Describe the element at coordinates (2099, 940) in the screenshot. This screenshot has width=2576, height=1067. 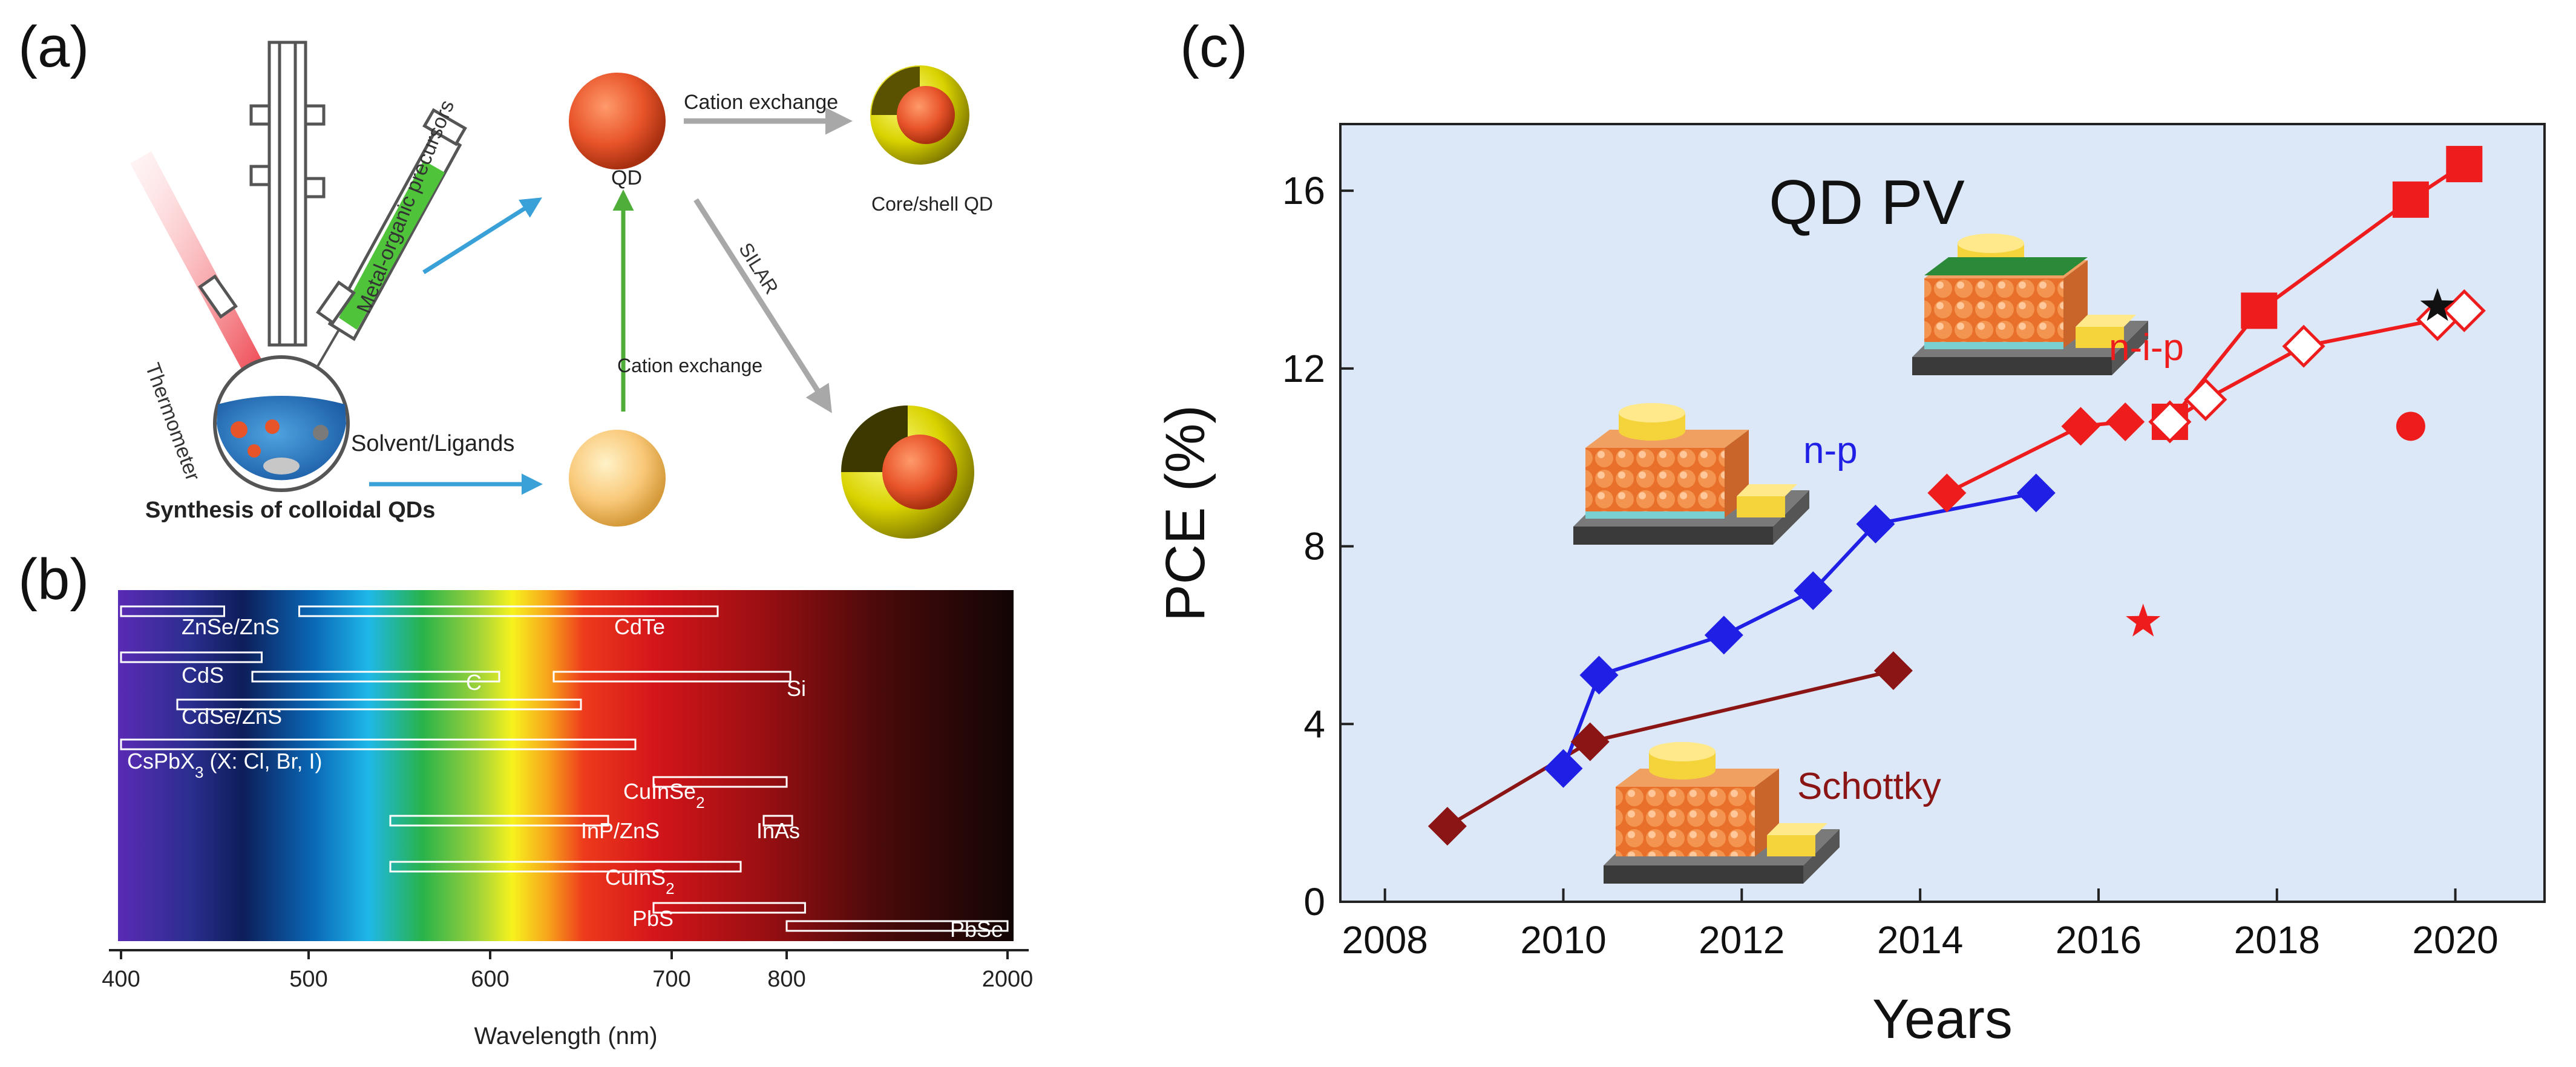
I see `x-tick-label: 2016` at that location.